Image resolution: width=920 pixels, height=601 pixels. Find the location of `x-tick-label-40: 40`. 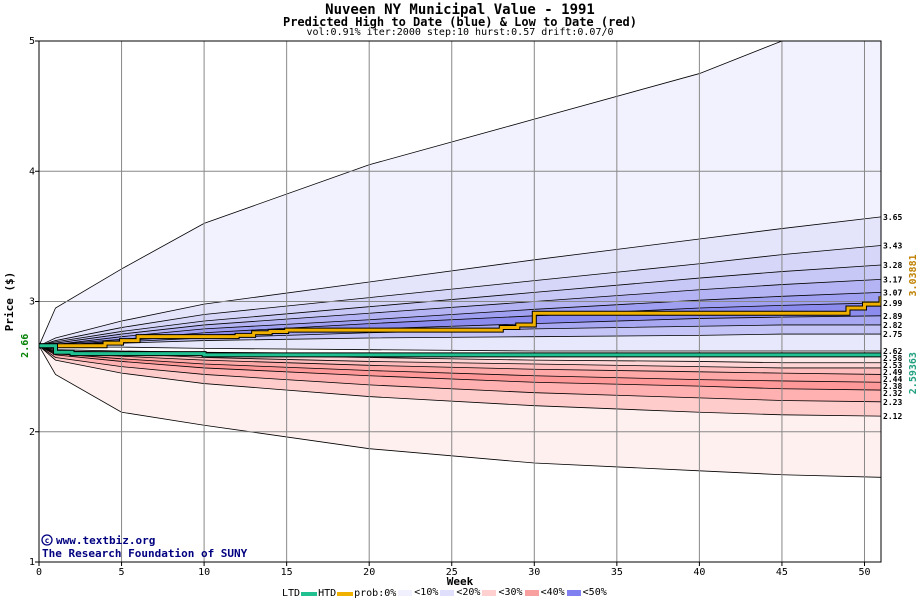

x-tick-label-40: 40 is located at coordinates (699, 572).